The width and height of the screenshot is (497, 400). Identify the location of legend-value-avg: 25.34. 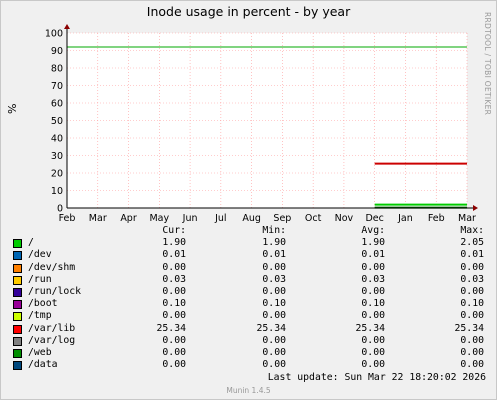
(370, 328).